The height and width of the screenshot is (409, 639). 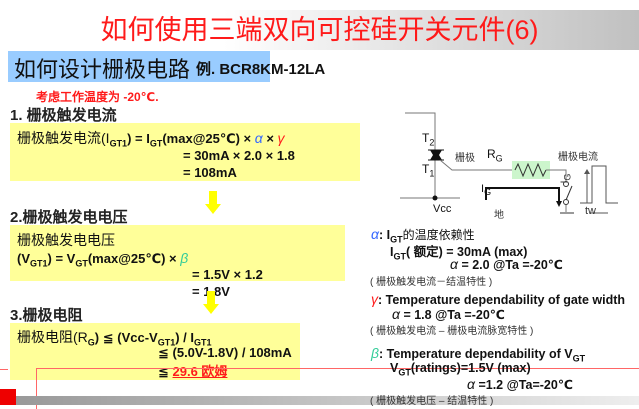 I want to click on section1-box, so click(x=185, y=152).